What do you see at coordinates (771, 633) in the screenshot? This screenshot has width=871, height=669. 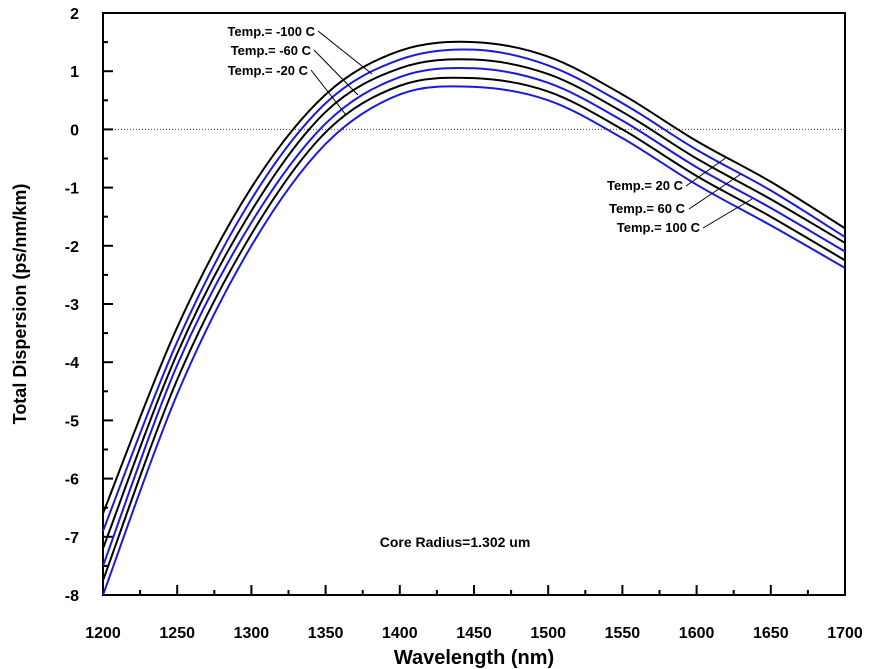 I see `x-tick-label: 1650` at bounding box center [771, 633].